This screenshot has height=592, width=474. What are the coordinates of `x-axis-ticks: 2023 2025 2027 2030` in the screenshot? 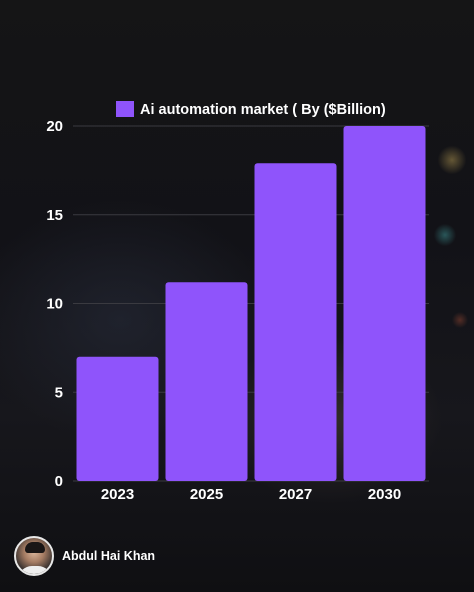 It's located at (251, 494).